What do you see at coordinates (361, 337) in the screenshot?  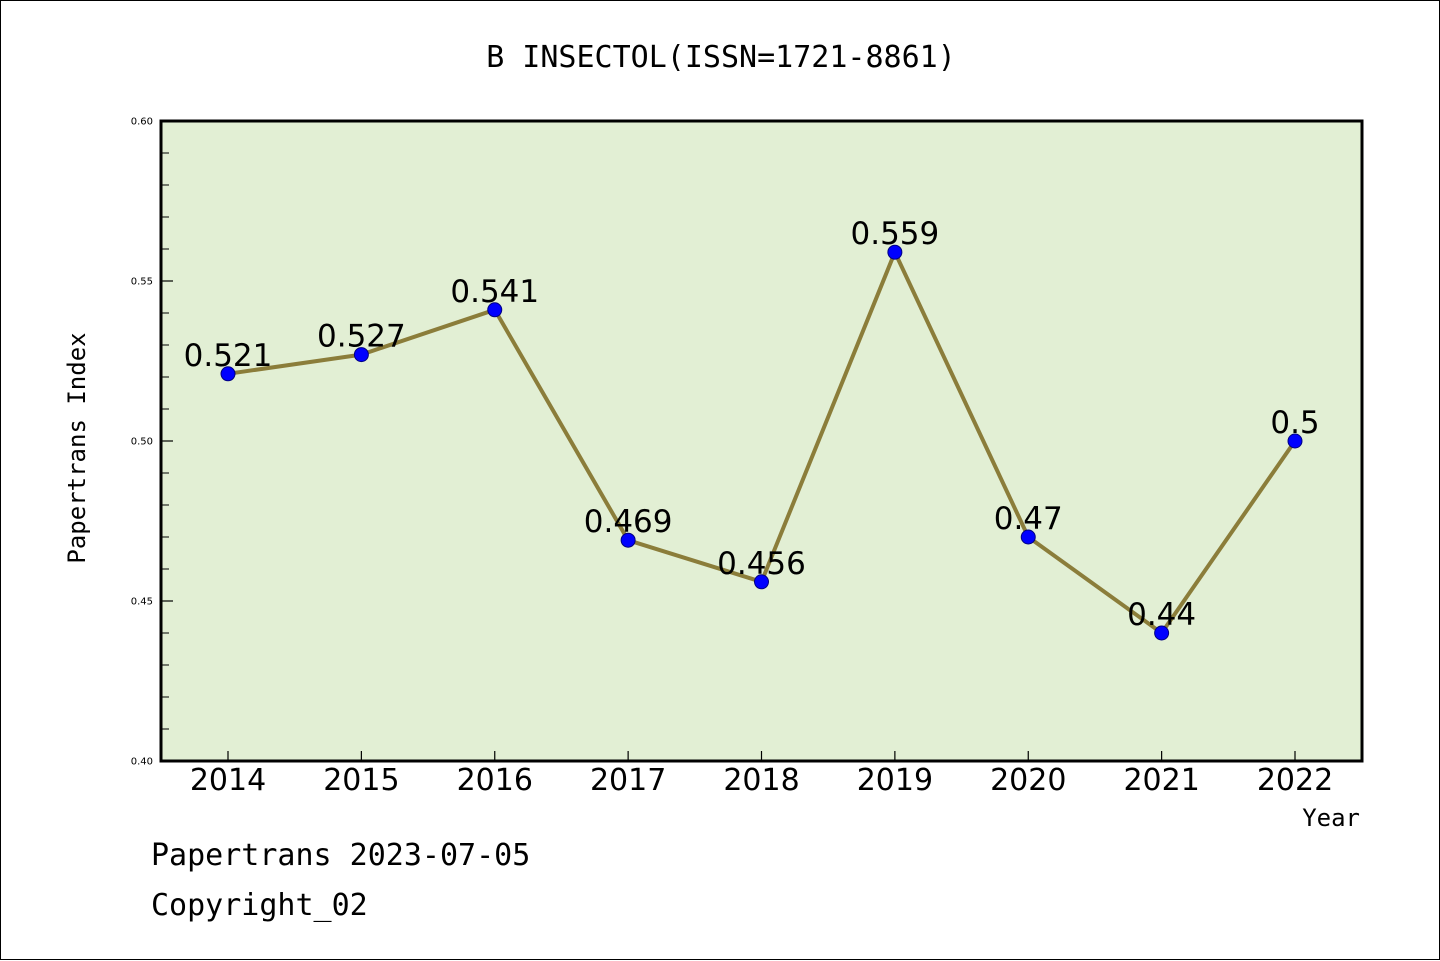 I see `data-label: 0.527` at bounding box center [361, 337].